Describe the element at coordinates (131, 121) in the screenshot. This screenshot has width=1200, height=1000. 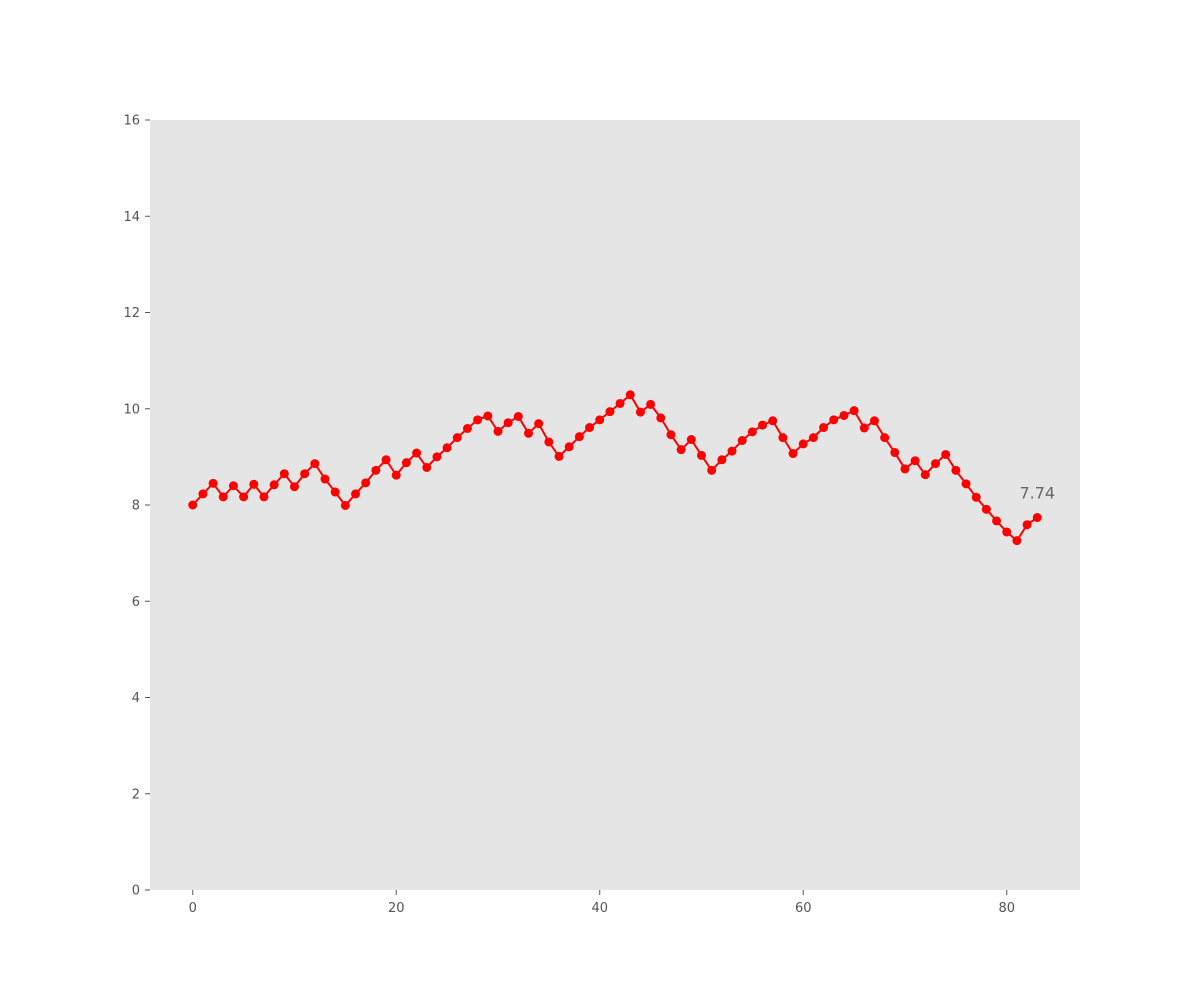
I see `y-tick-label: 16` at that location.